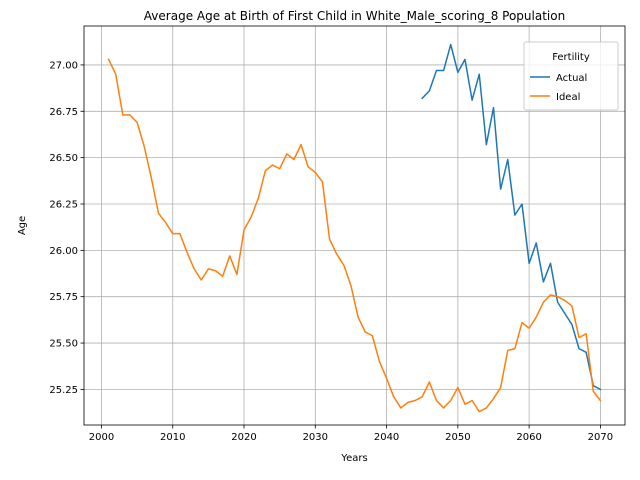 This screenshot has height=480, width=640. Describe the element at coordinates (568, 97) in the screenshot. I see `legend-label-ideal: Ideal` at that location.